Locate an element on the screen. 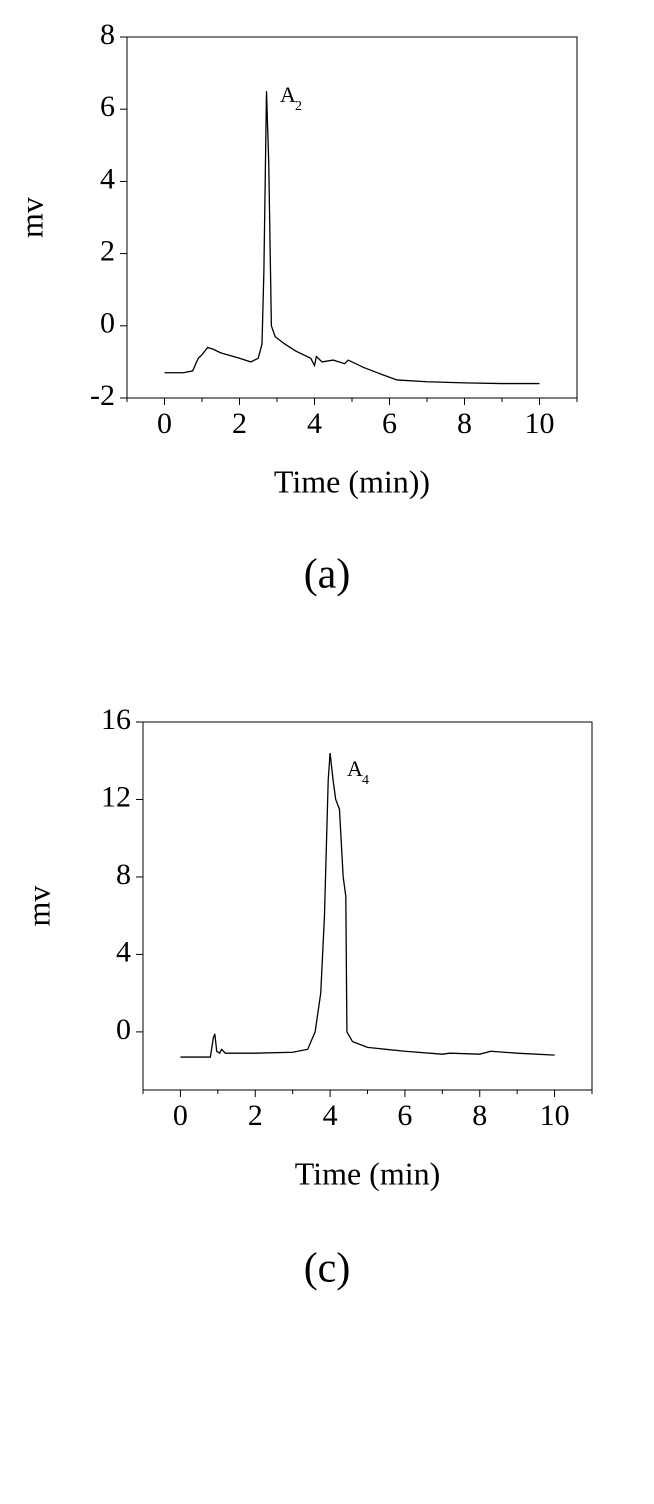 The height and width of the screenshot is (1504, 654). y-tick-label: 12 is located at coordinates (116, 796).